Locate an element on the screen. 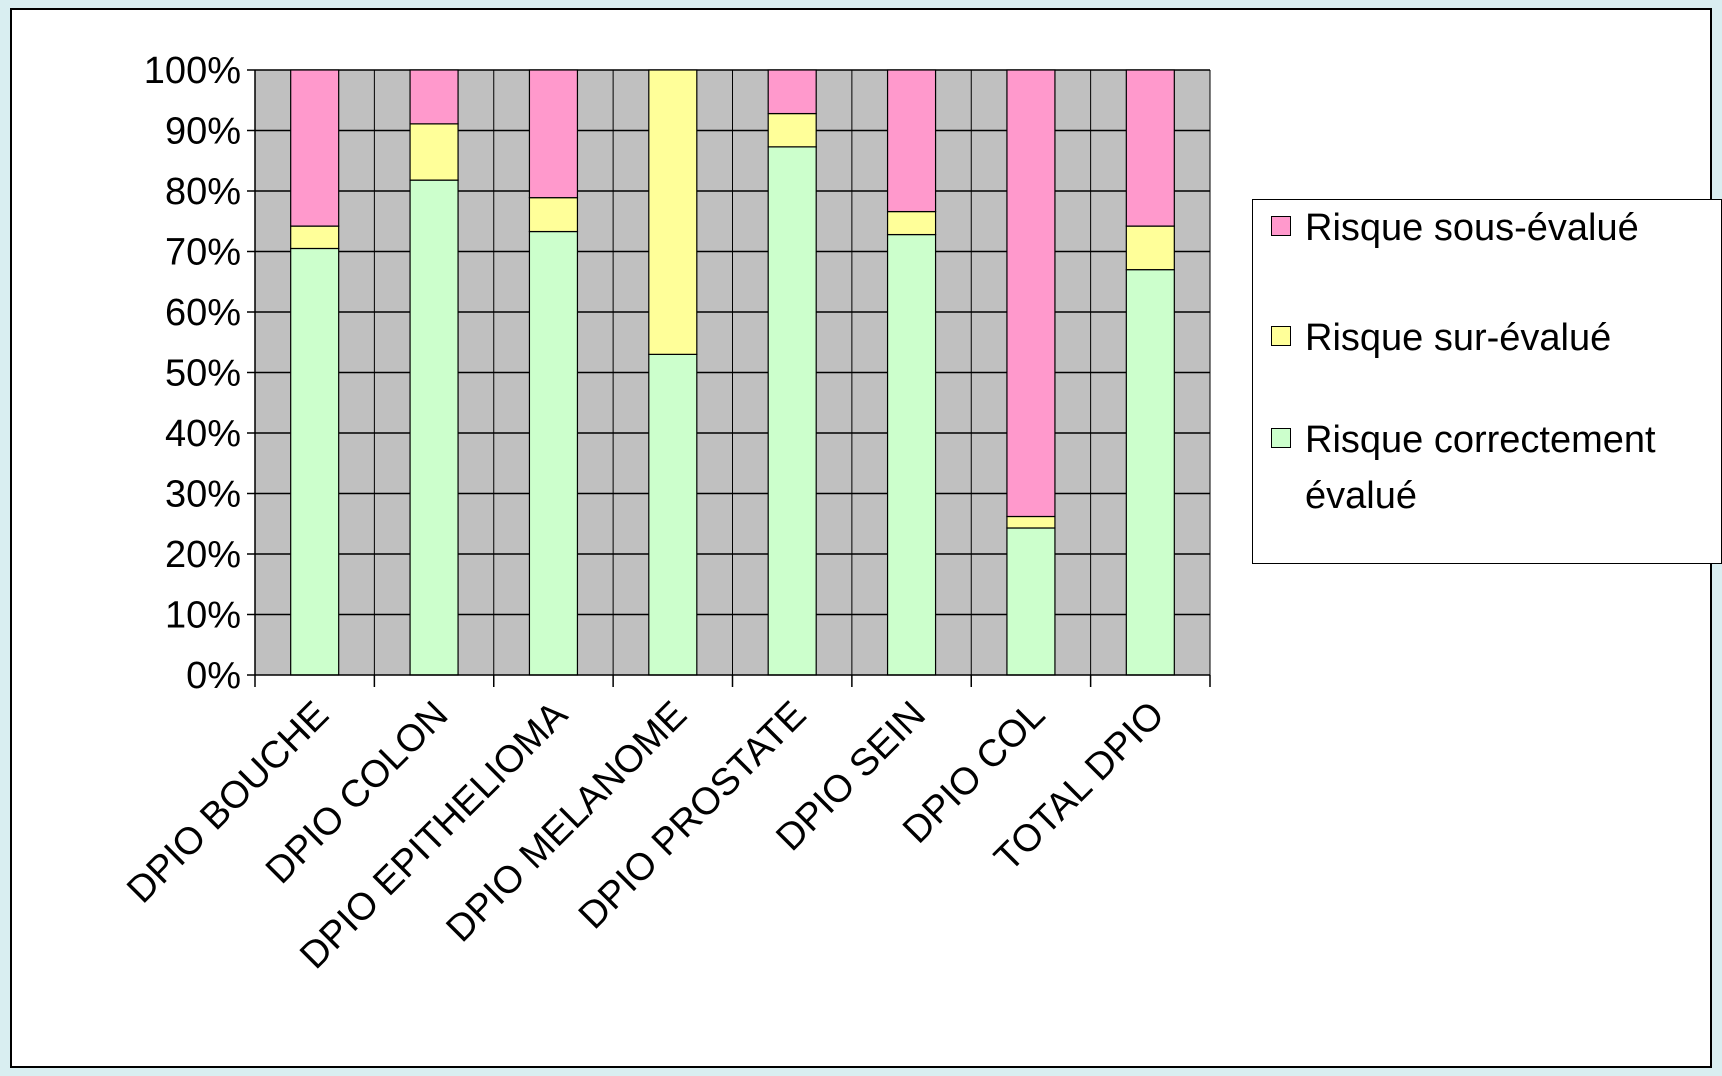 This screenshot has height=1076, width=1722. y-tick-label: 100% is located at coordinates (192, 71).